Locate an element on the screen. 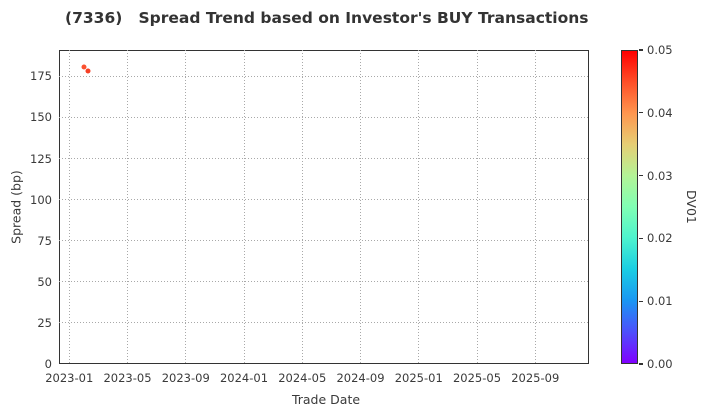  y-tick-label: 75 is located at coordinates (44, 240).